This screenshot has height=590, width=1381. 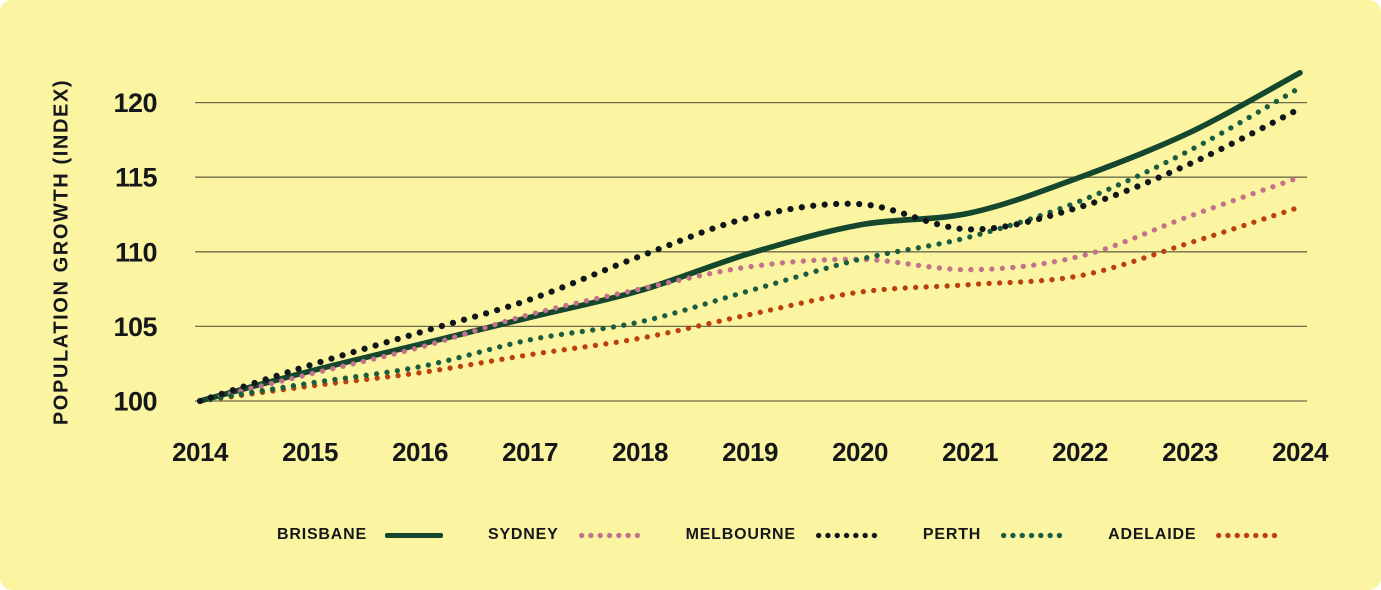 I want to click on y-tick-label-115: 115, so click(x=136, y=178).